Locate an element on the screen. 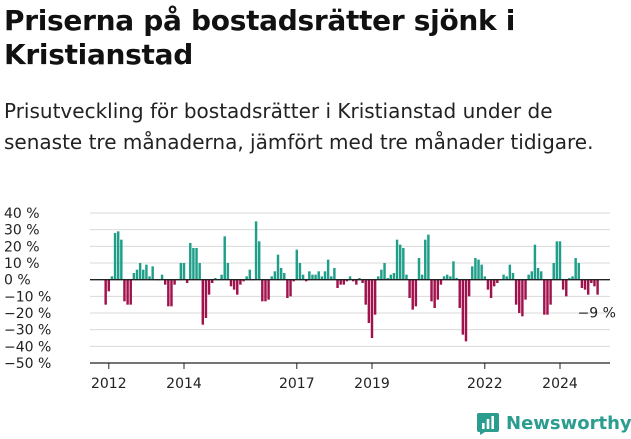 This screenshot has width=631, height=439. newsworthy-bar-chart-icon is located at coordinates (488, 424).